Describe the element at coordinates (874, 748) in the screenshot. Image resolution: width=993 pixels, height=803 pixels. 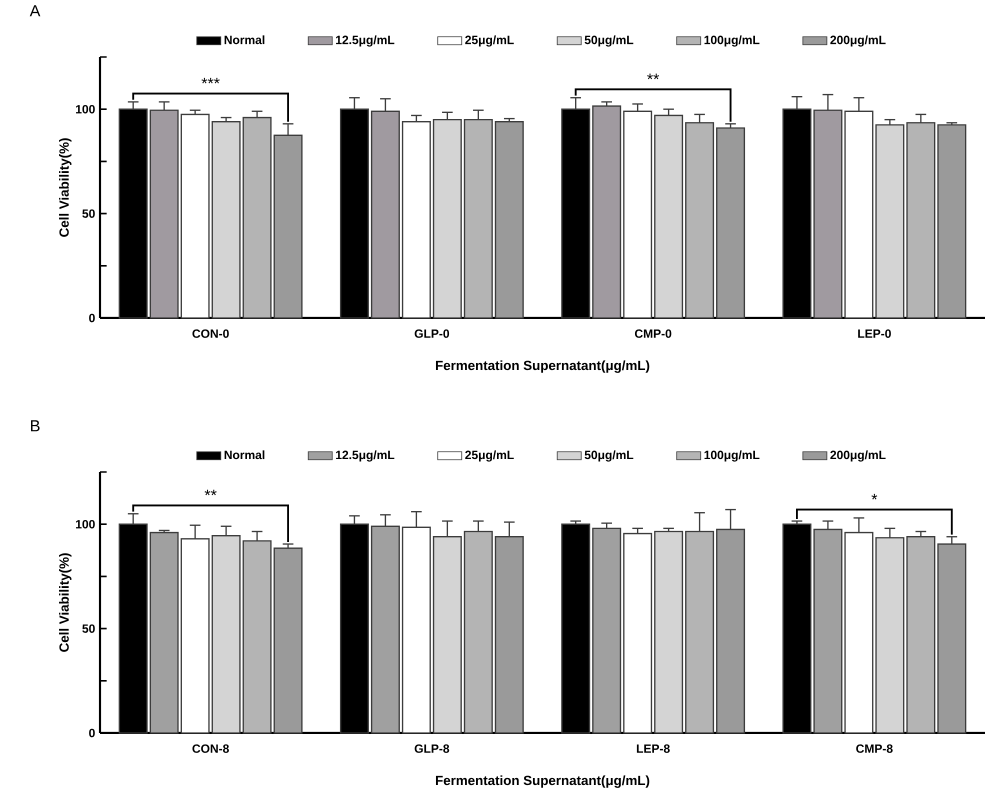
I see `x-tick-label: CMP-8` at that location.